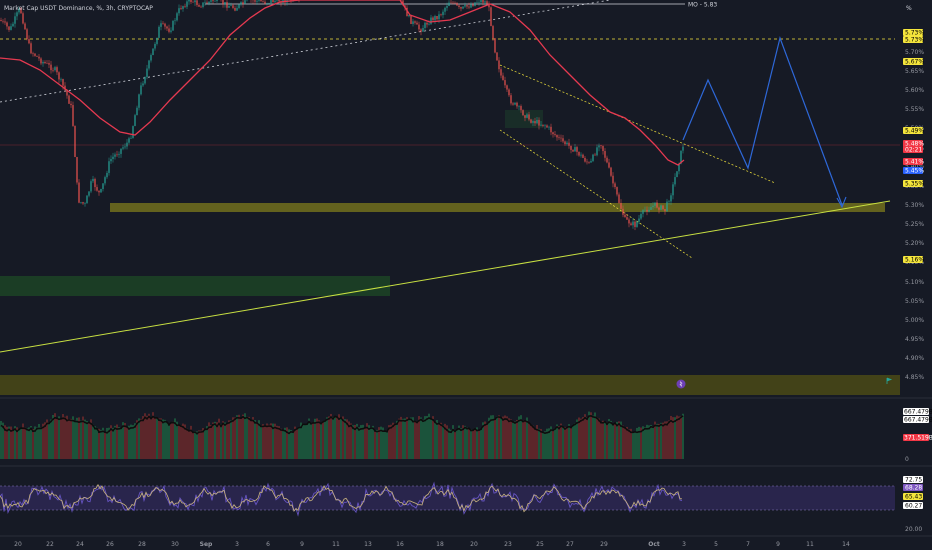 The width and height of the screenshot is (932, 550). Describe the element at coordinates (914, 243) in the screenshot. I see `price-tick-label: 5.20%` at that location.